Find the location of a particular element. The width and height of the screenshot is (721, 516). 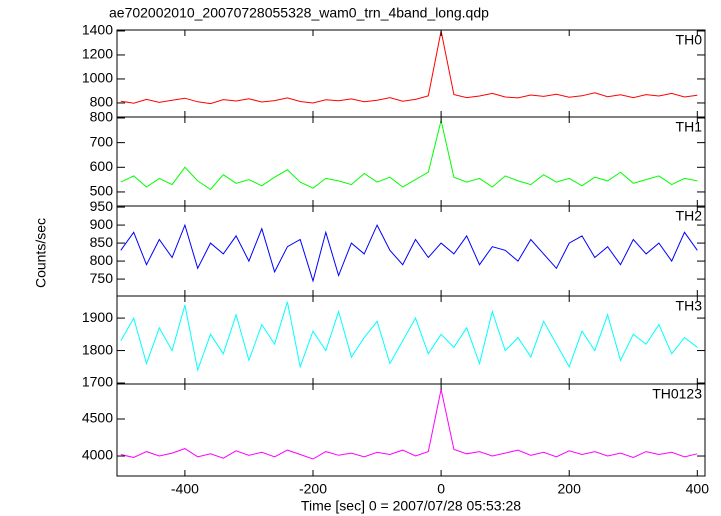

y-tick-label: 4000 is located at coordinates (97, 455).